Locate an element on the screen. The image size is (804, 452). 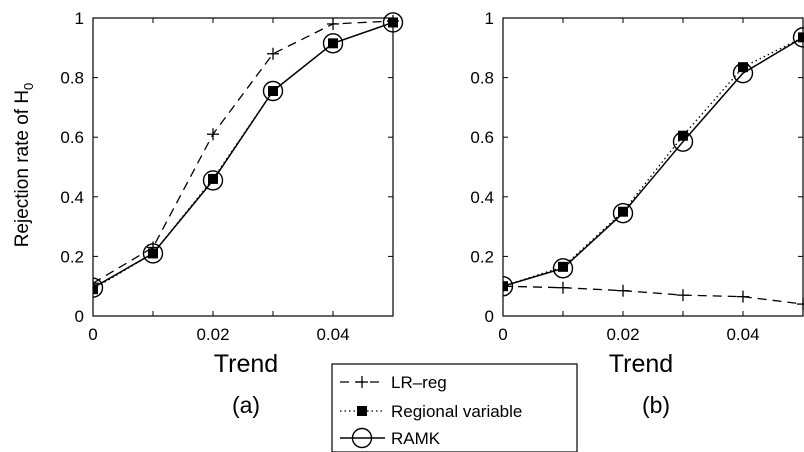
legend-marker-dotted-square is located at coordinates (362, 411).